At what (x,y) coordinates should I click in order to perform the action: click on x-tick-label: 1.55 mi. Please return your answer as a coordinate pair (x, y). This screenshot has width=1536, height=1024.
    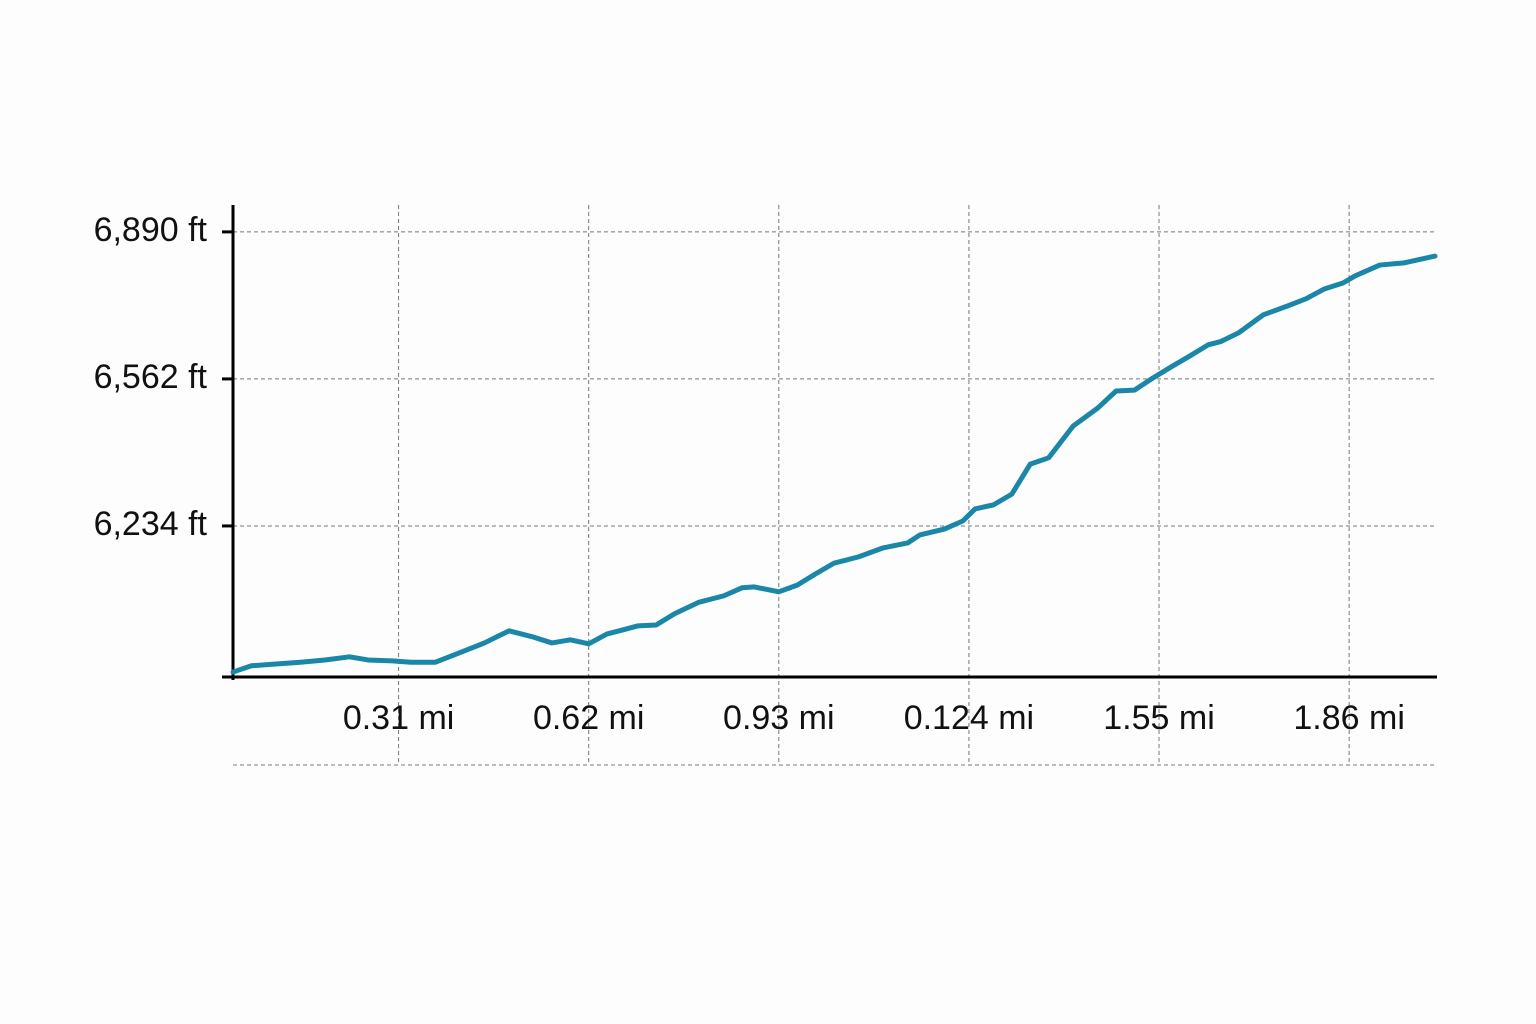
    Looking at the image, I should click on (1159, 718).